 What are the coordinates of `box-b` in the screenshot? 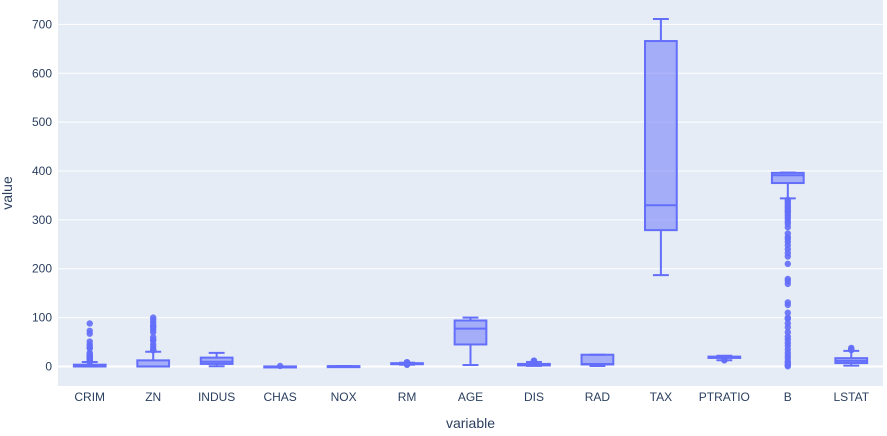 It's located at (787, 270).